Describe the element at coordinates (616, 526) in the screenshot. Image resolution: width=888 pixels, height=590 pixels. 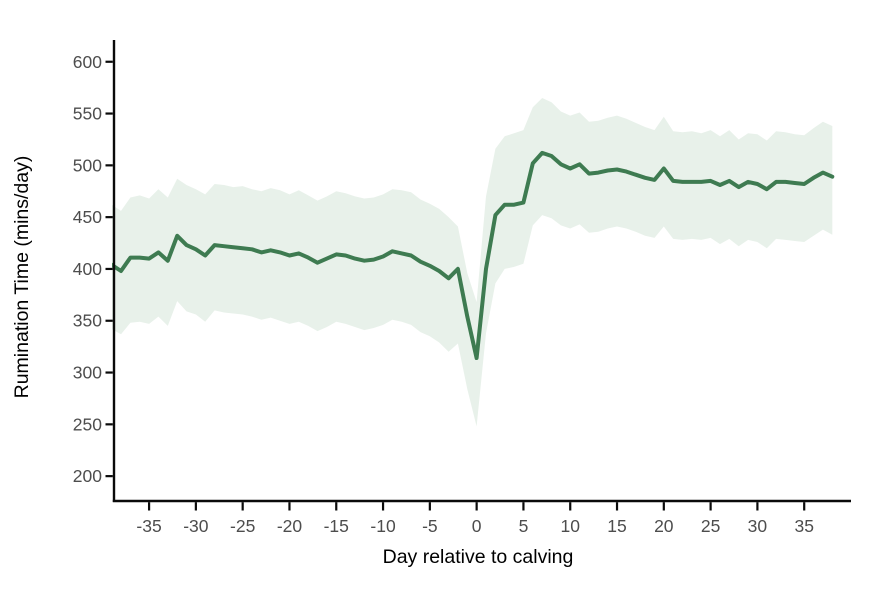
I see `x-tick-label: 15` at that location.